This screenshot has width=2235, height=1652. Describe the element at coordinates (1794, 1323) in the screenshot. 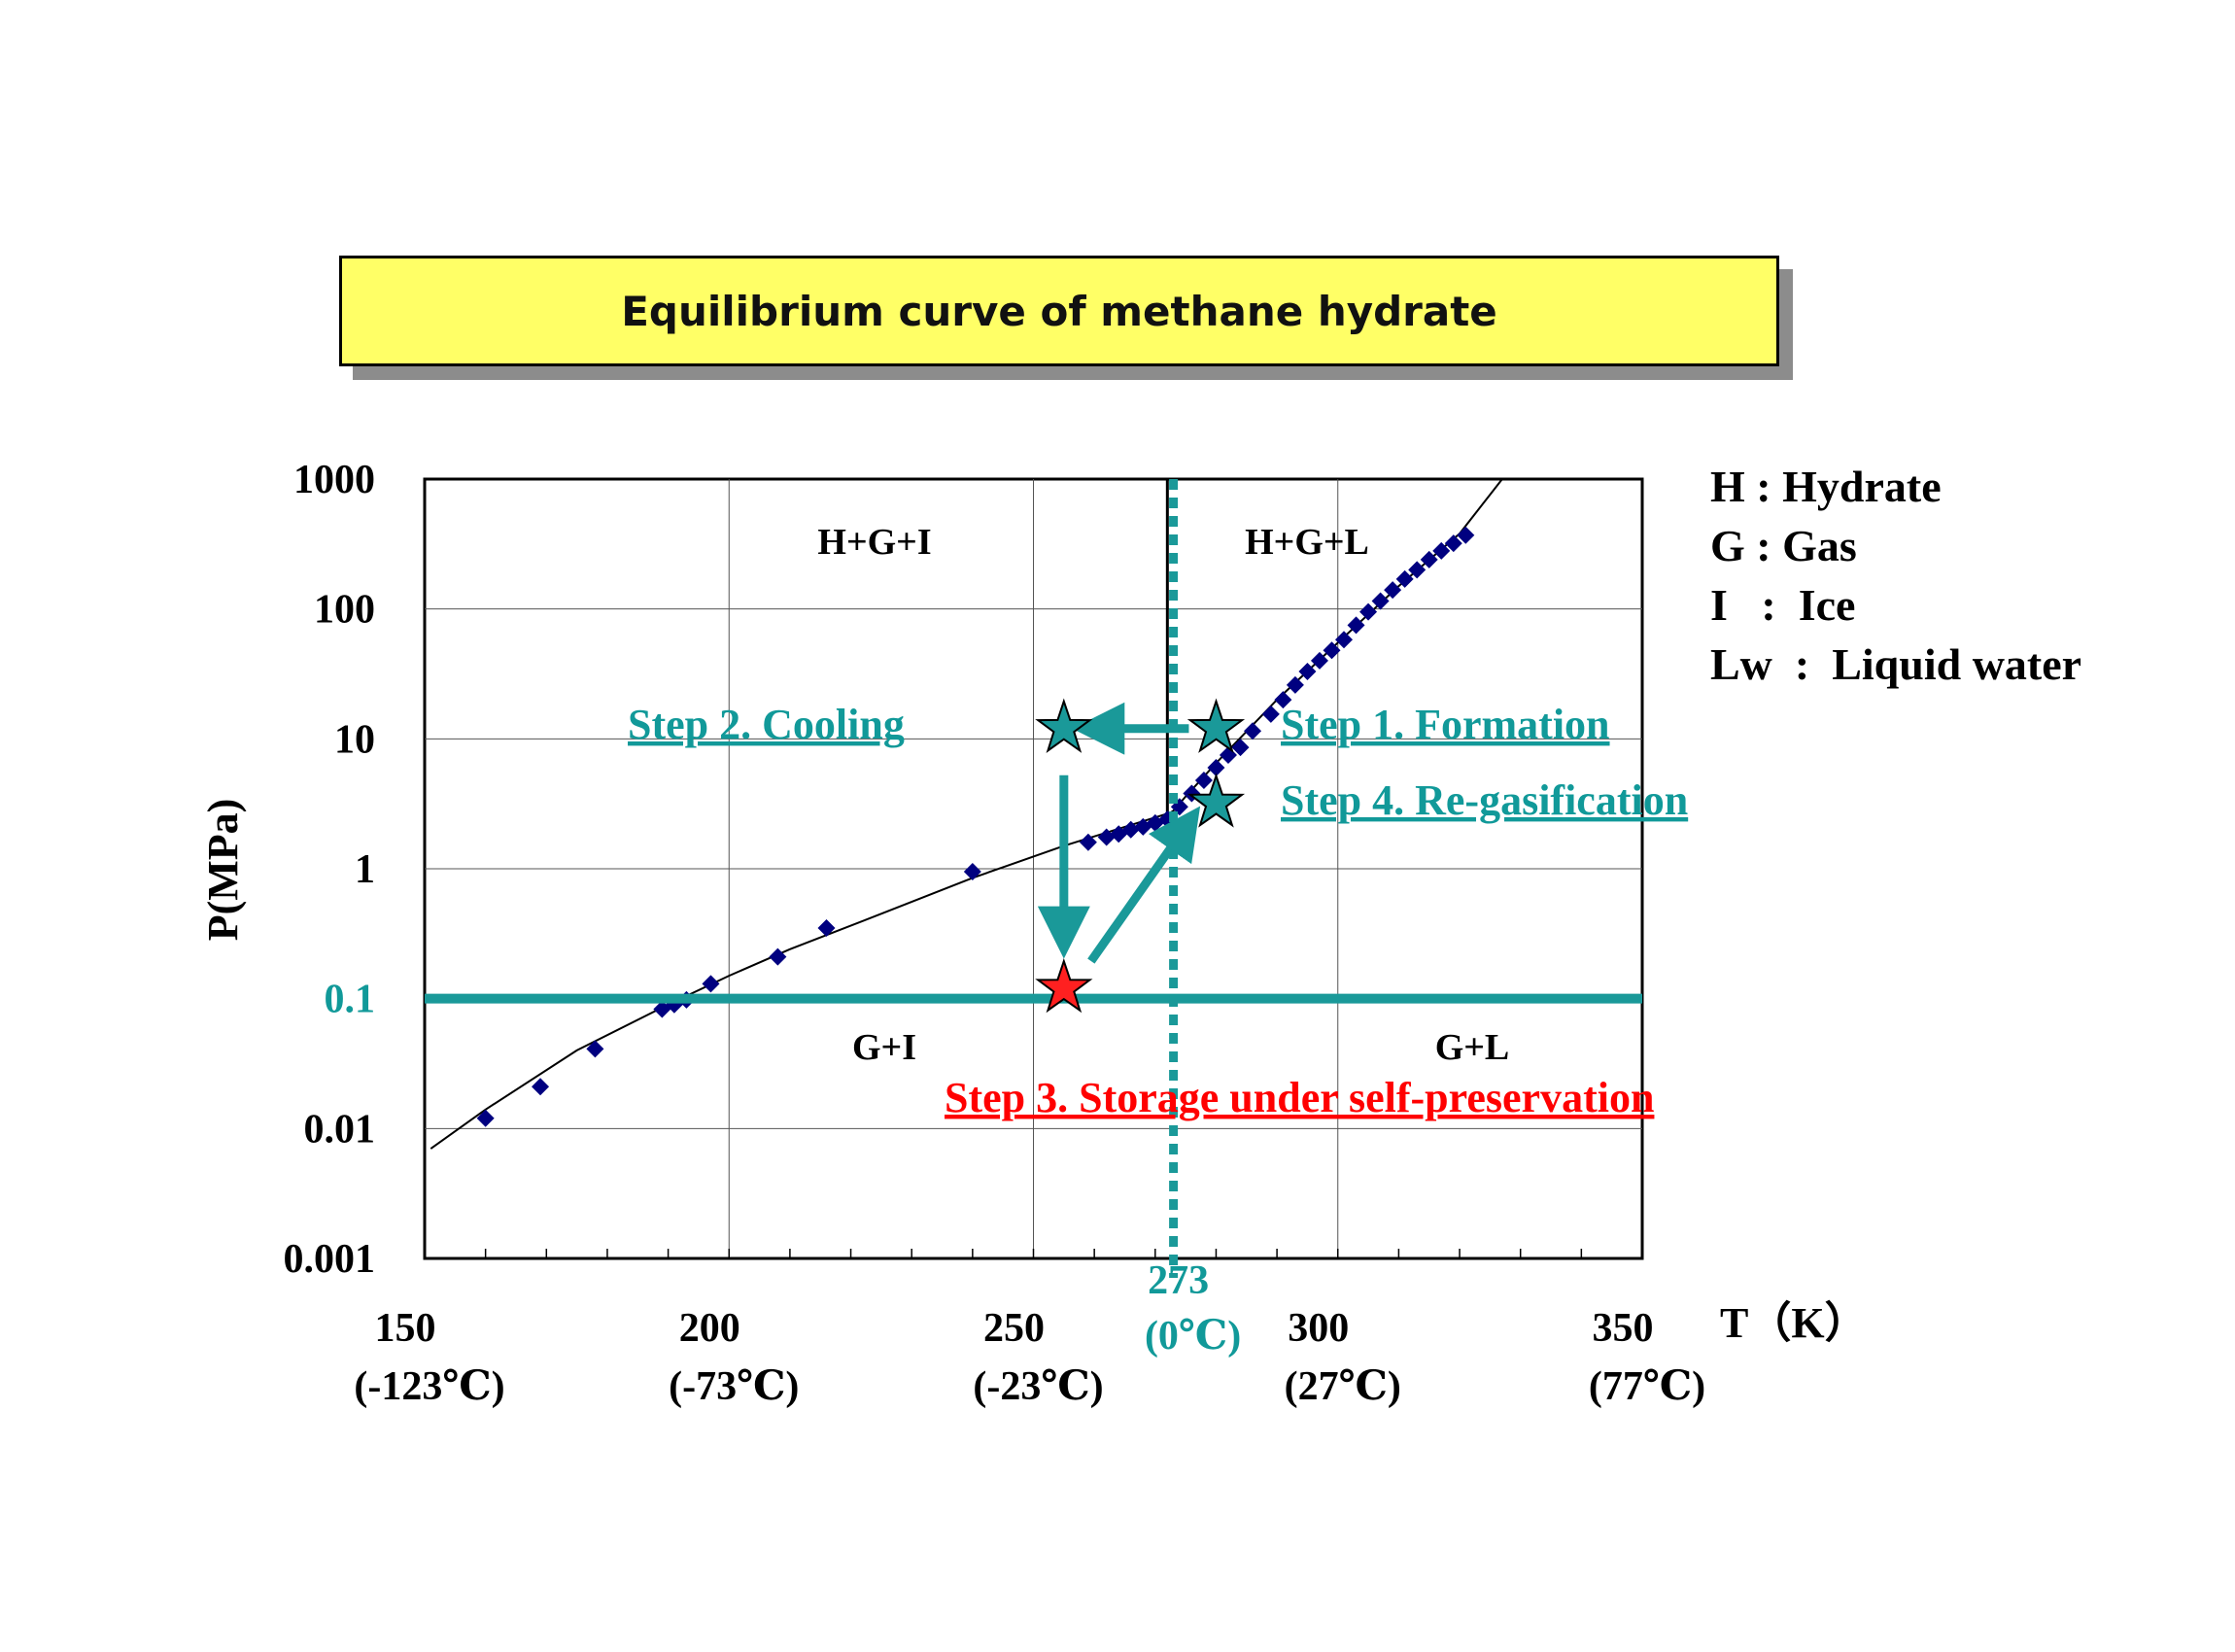

I see `x-axis-unit: T（K）` at that location.